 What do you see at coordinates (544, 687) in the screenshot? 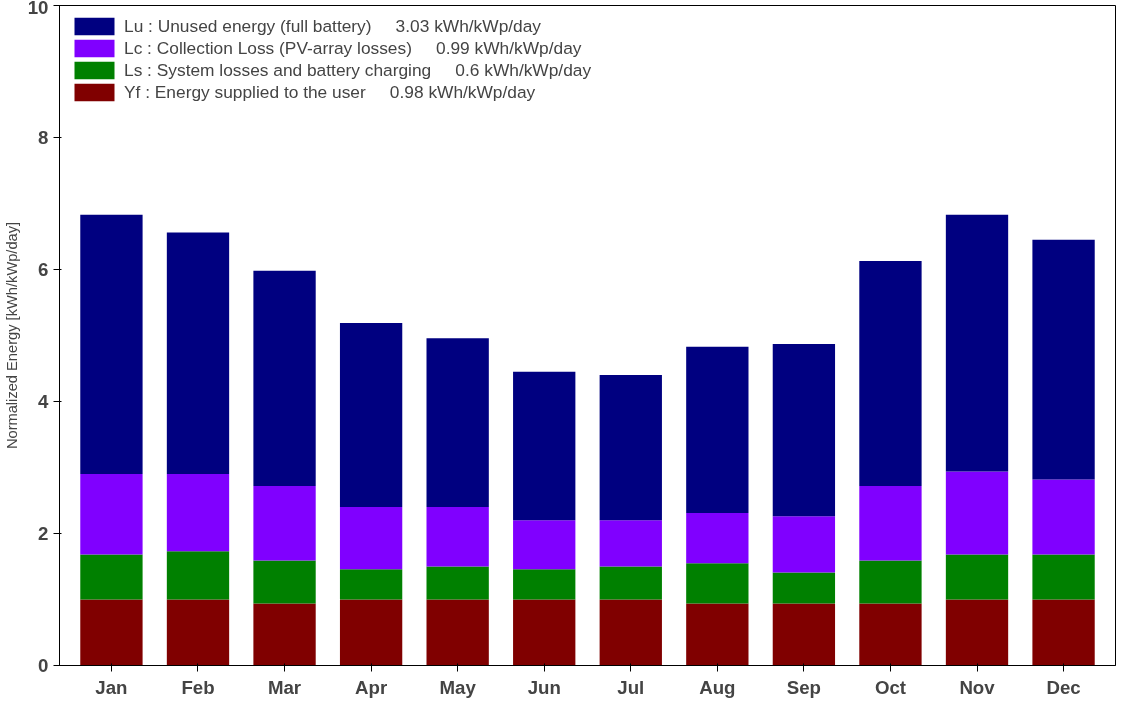
I see `x-tick-label: Jun` at bounding box center [544, 687].